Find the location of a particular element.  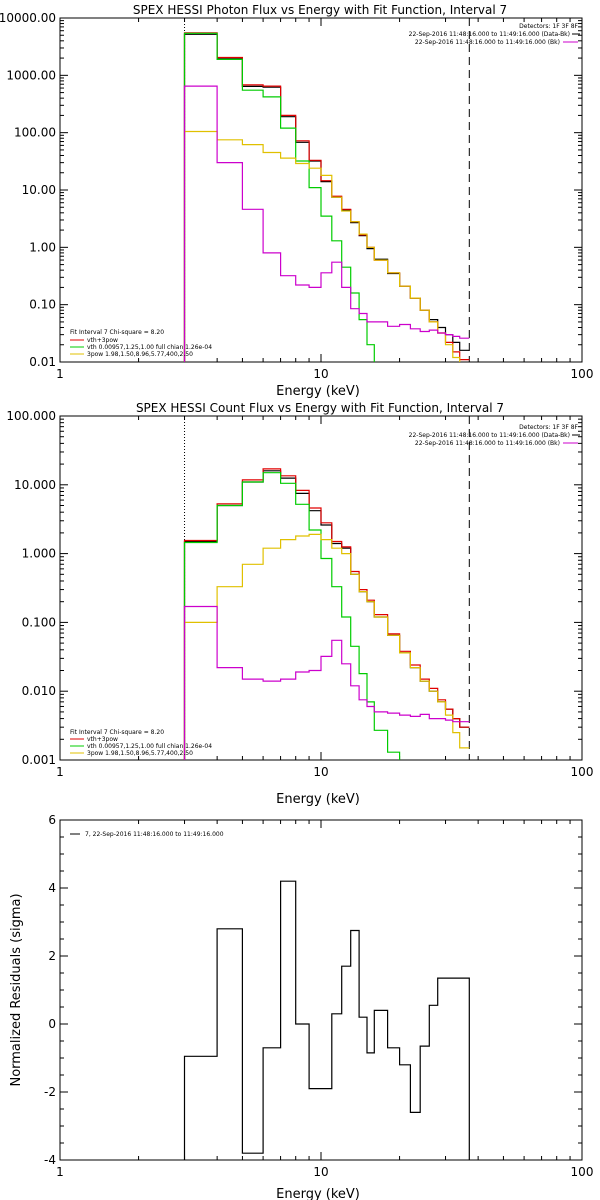

series-line-residuals is located at coordinates (326, 1020).